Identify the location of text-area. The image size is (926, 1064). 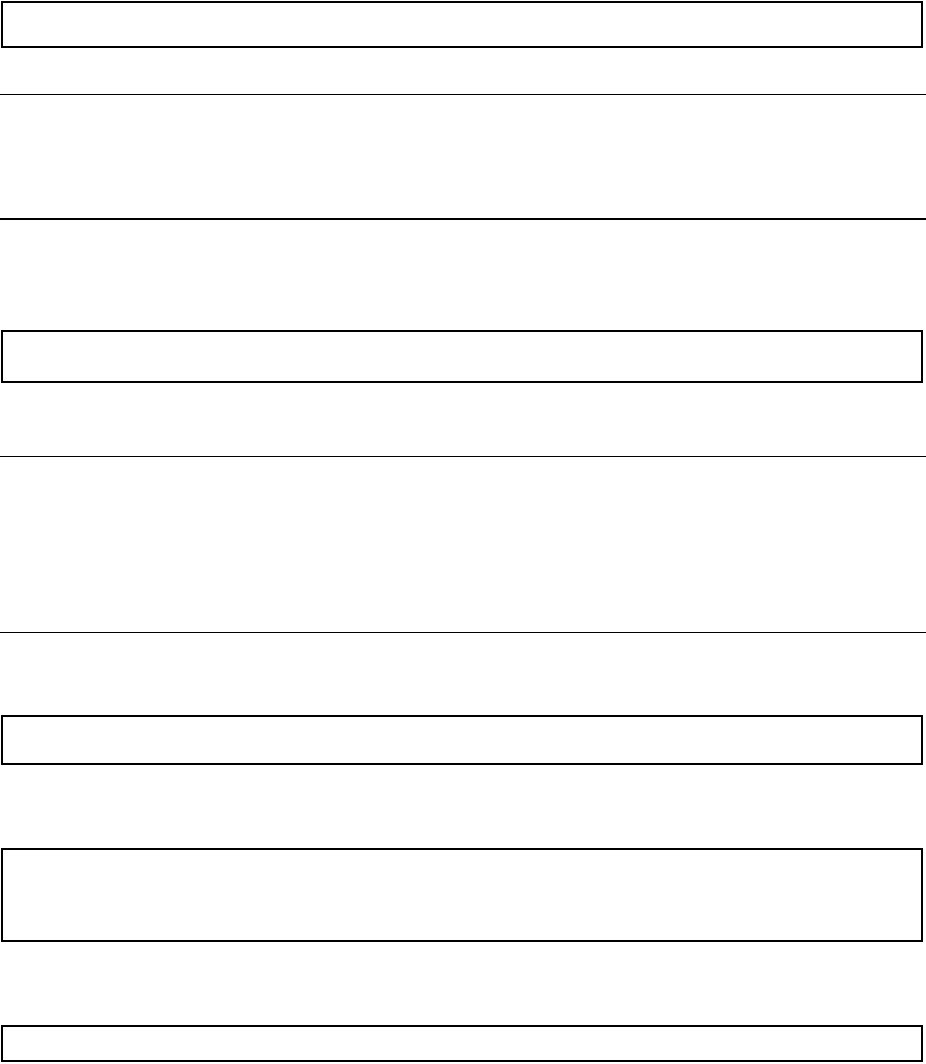
(462, 895).